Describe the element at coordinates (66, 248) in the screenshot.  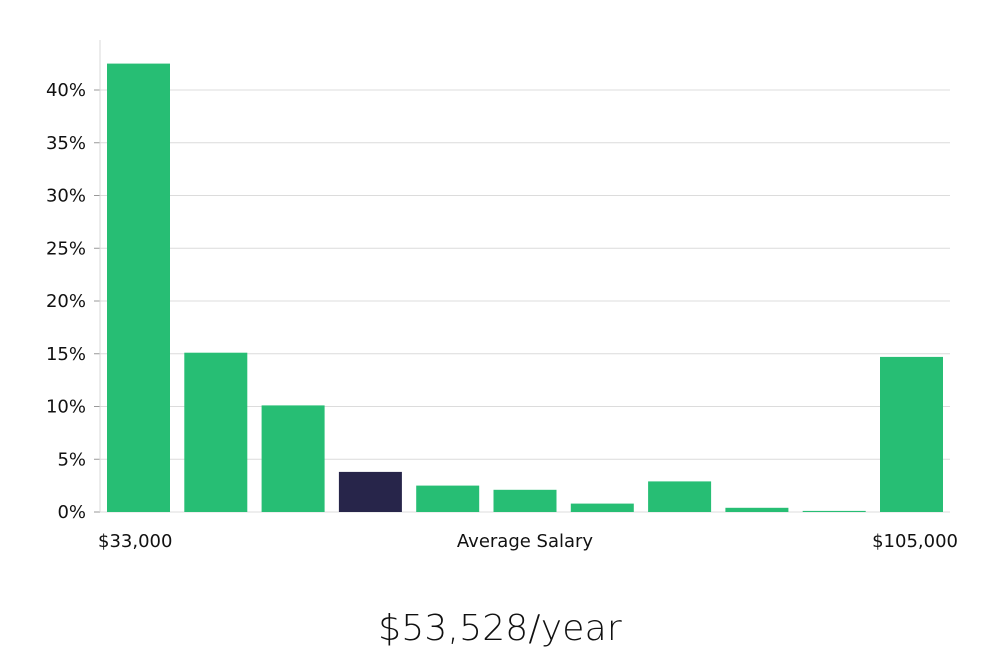
I see `y-tick-label: 25%` at that location.